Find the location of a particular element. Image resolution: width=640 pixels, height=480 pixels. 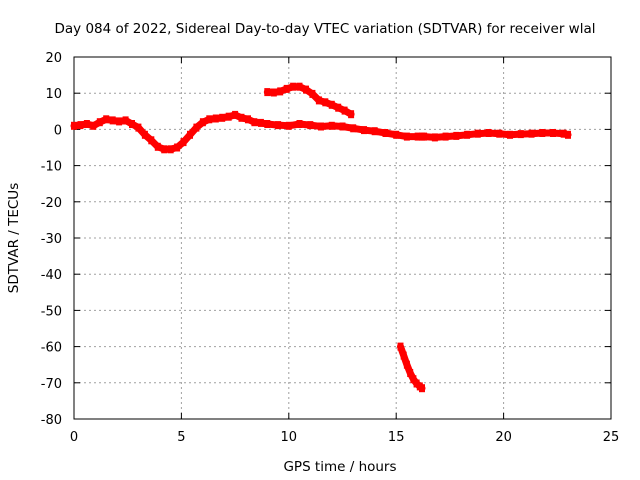

x-axis-label: GPS time / hours is located at coordinates (339, 467).